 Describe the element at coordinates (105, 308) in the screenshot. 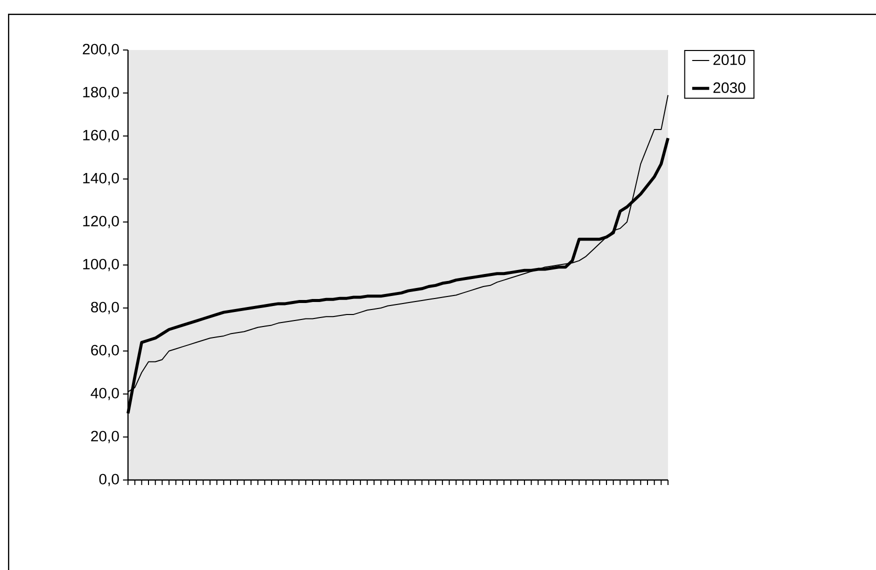

I see `y-tick-label: 80,0` at that location.